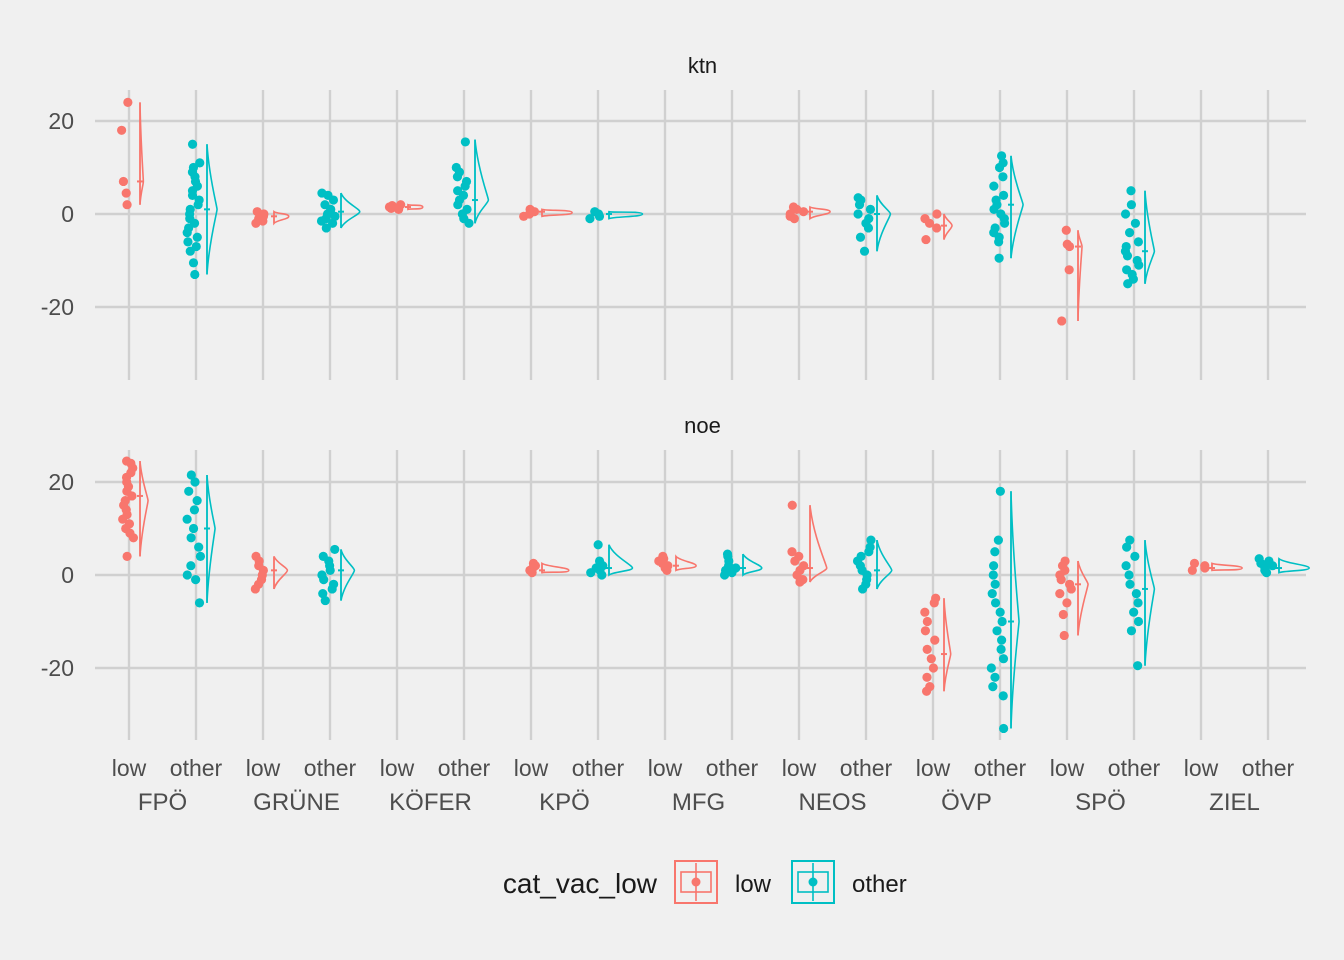 The height and width of the screenshot is (960, 1344). I want to click on series-GRÜNE-low, so click(269, 572).